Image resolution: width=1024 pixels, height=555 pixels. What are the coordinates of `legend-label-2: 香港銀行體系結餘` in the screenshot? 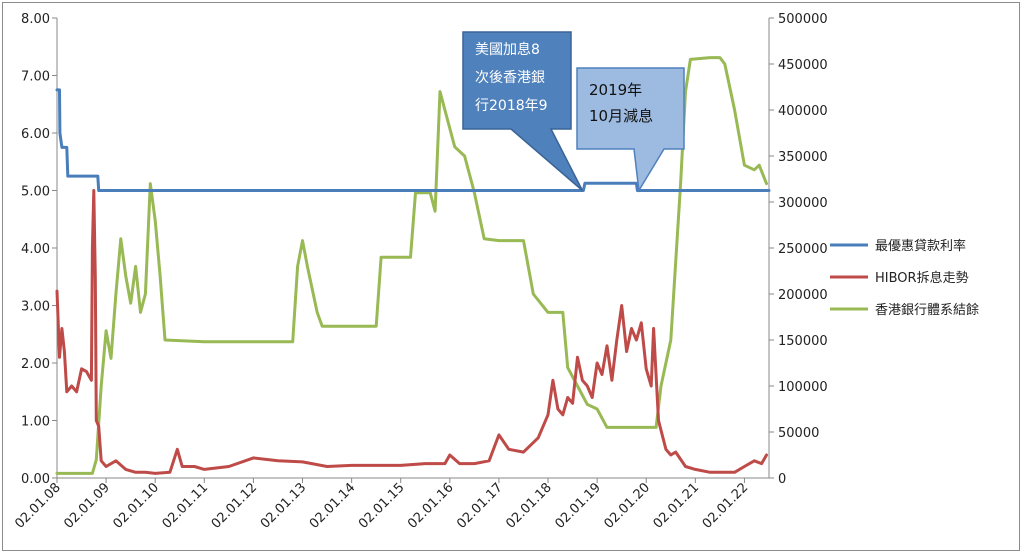 It's located at (927, 310).